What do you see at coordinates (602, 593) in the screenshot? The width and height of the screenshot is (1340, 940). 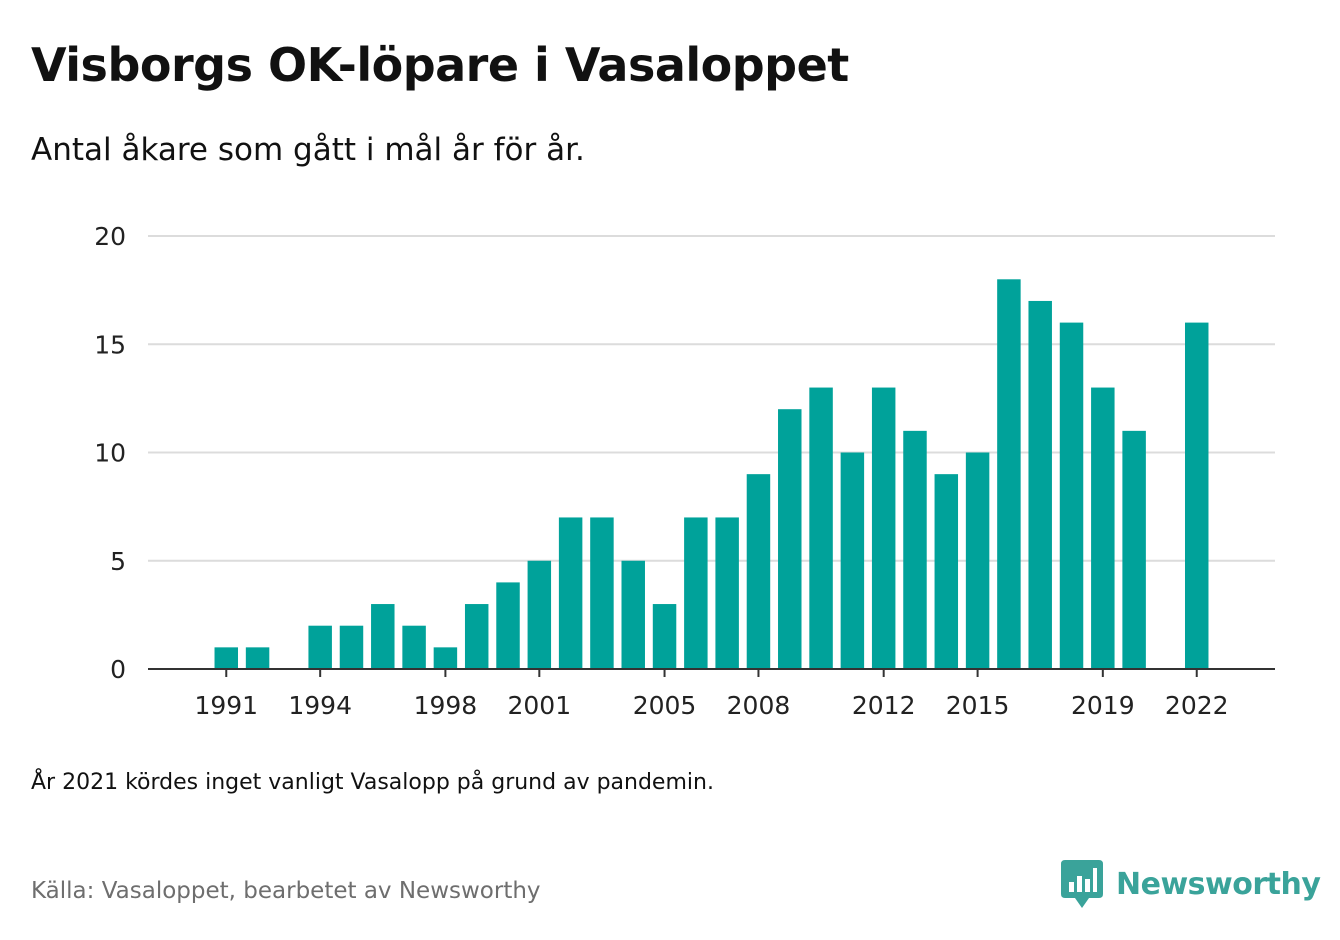 I see `bar-2003` at bounding box center [602, 593].